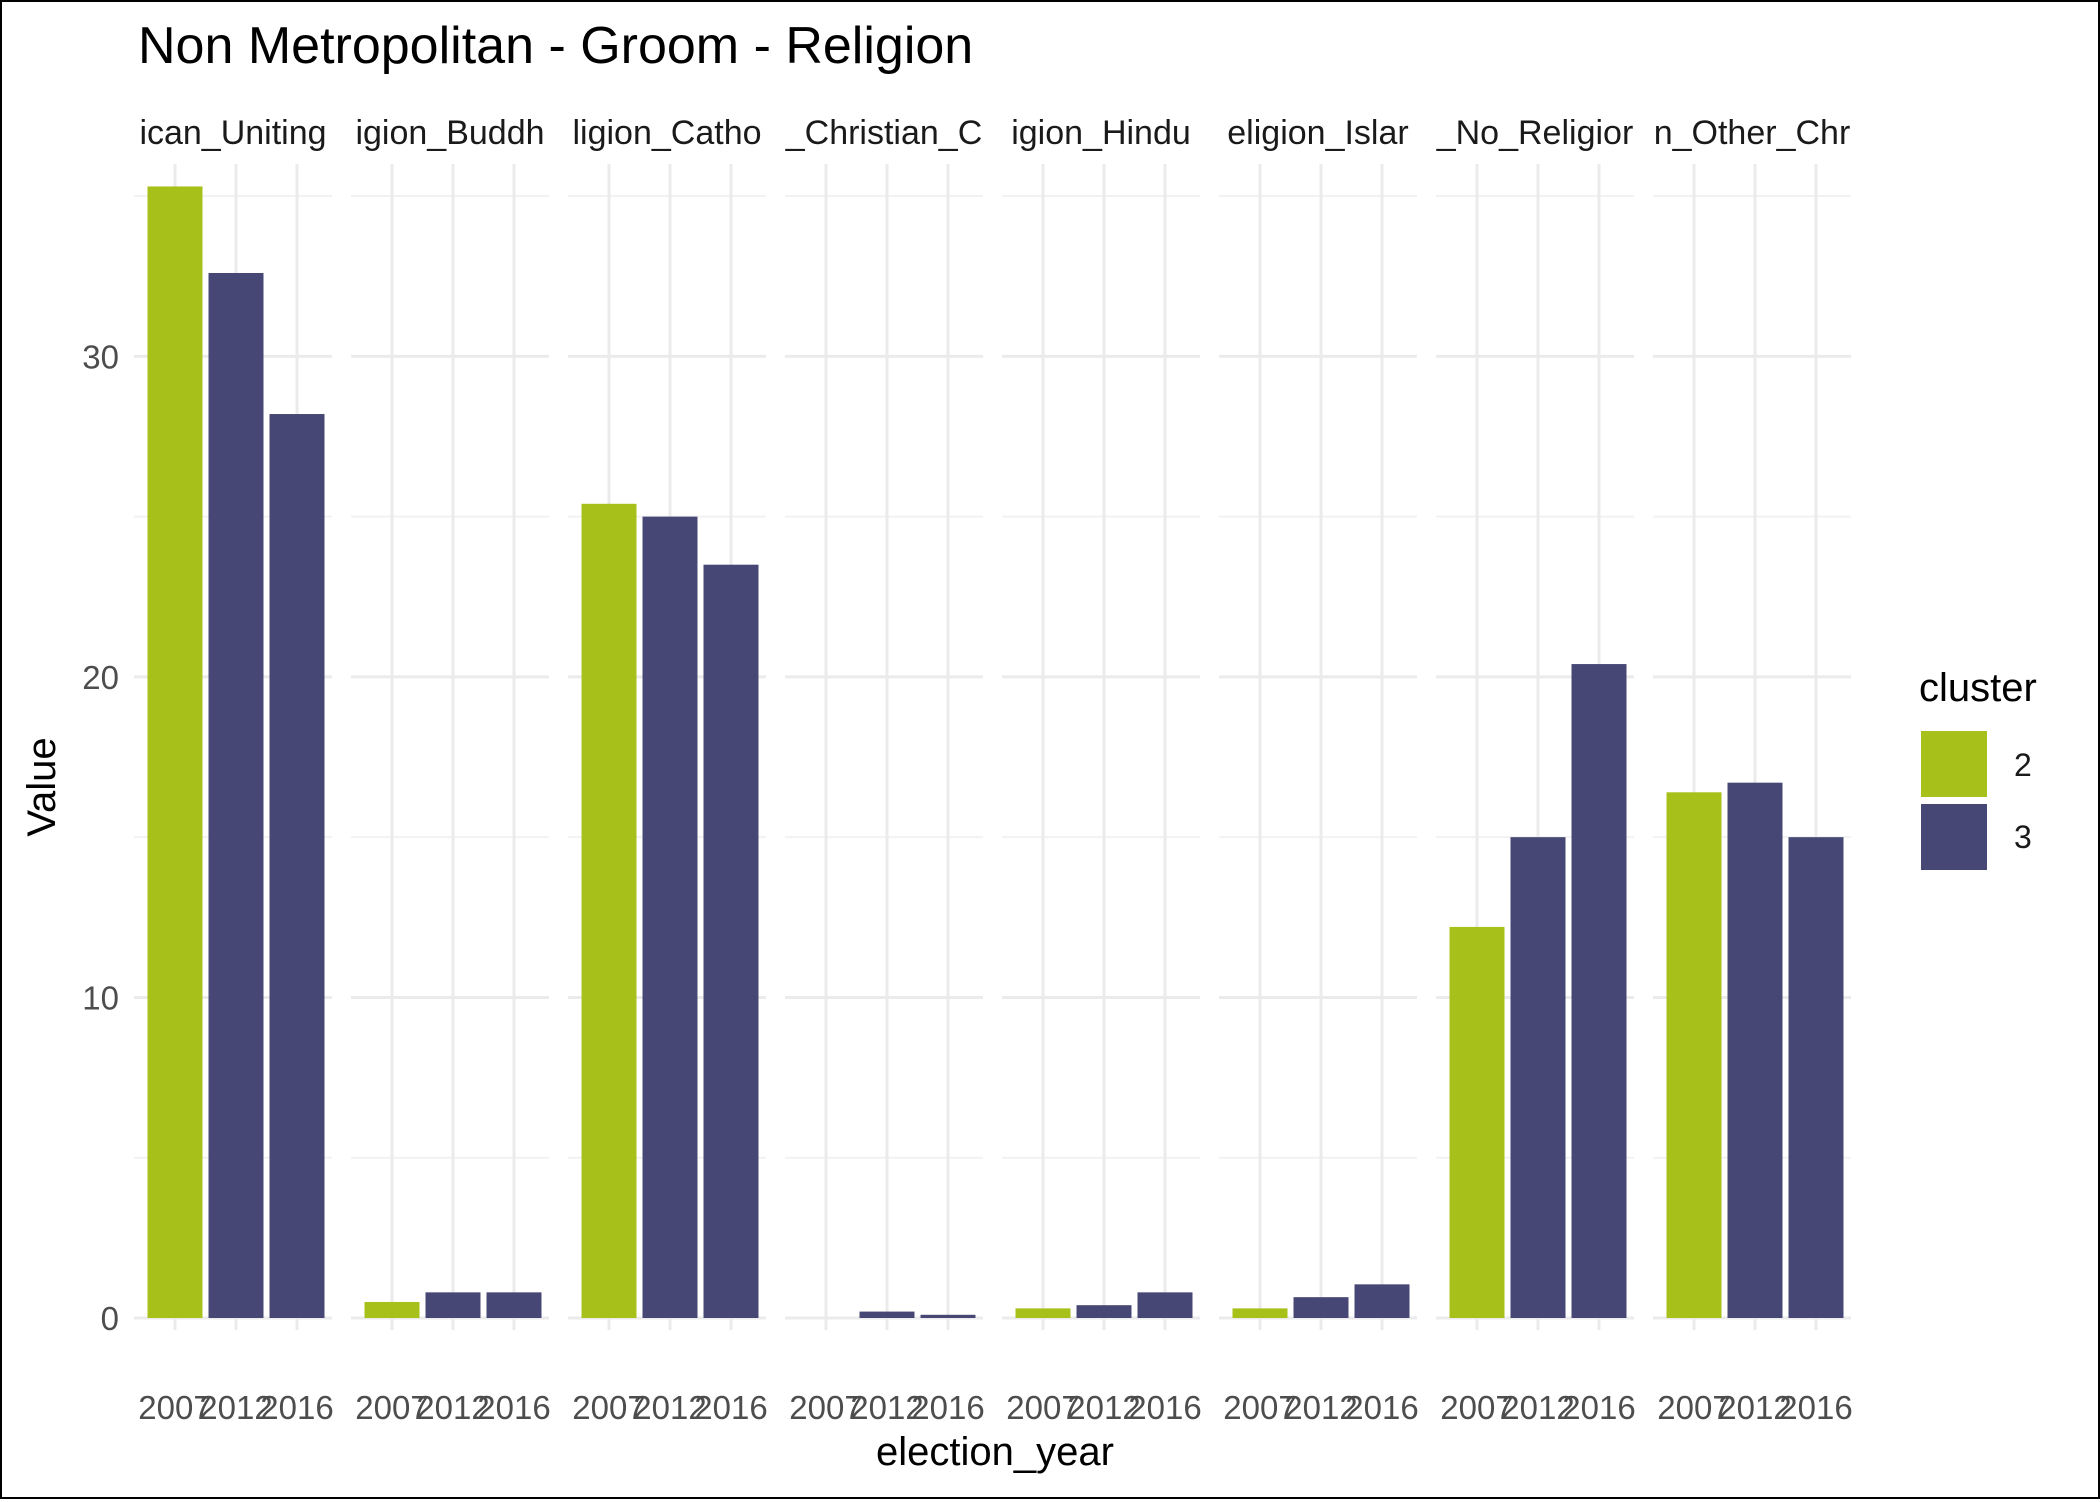 This screenshot has width=2100, height=1502. Describe the element at coordinates (1694, 1055) in the screenshot. I see `bar-7-2007` at that location.